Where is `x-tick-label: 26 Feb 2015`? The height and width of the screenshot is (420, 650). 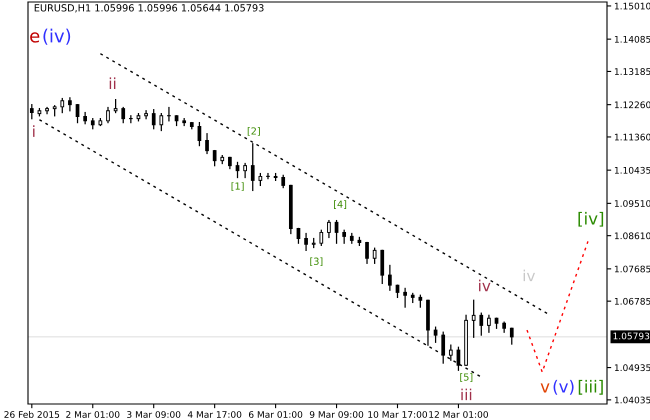 x-tick-label: 26 Feb 2015 is located at coordinates (32, 414).